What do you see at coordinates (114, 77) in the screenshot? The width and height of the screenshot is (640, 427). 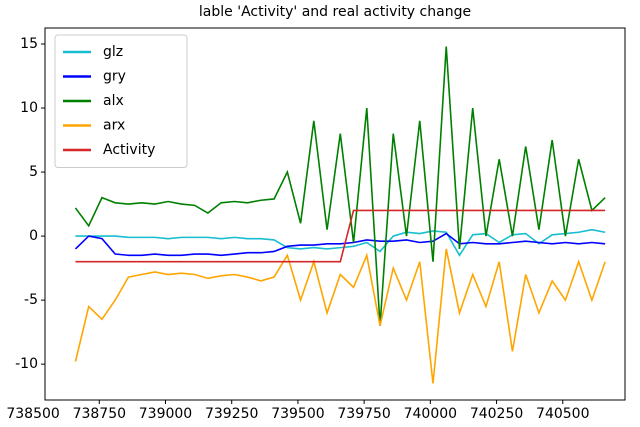 I see `legend-label: gry` at bounding box center [114, 77].